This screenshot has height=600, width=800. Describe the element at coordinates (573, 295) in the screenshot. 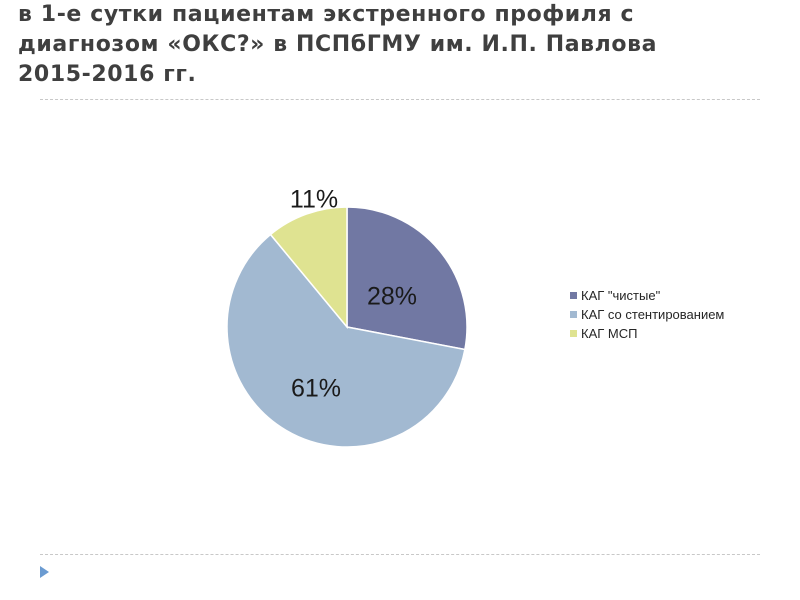

I see `legend-swatch-kag-clean` at that location.